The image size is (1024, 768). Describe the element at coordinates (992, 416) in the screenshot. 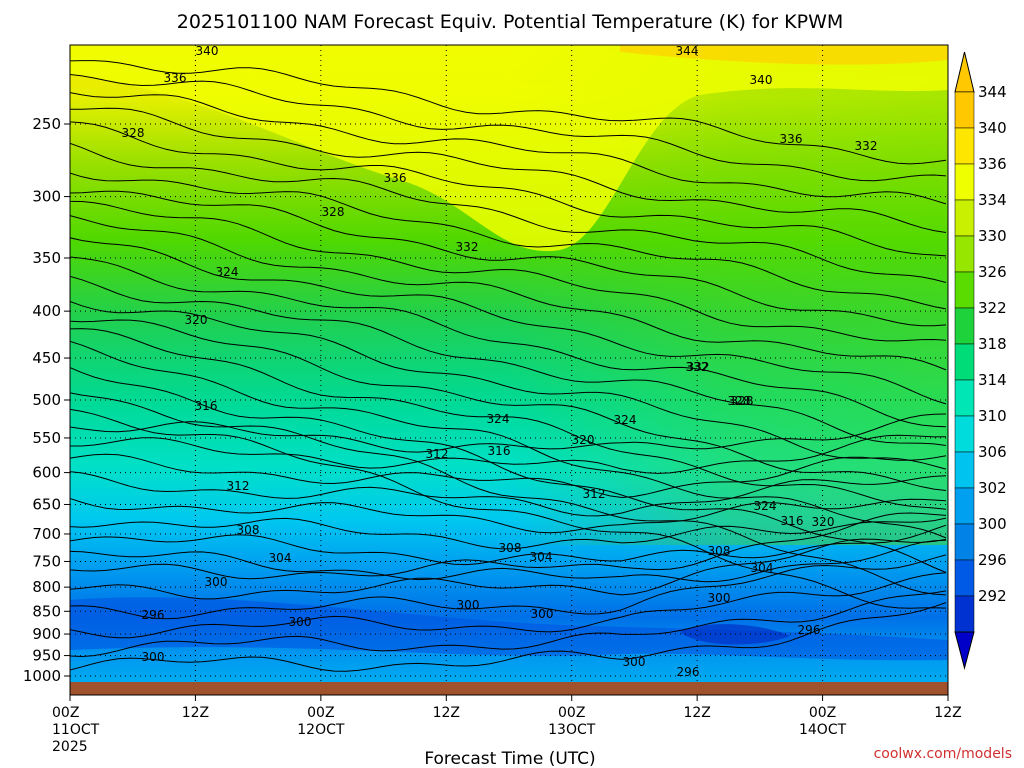

I see `colorbar-label: 310` at that location.